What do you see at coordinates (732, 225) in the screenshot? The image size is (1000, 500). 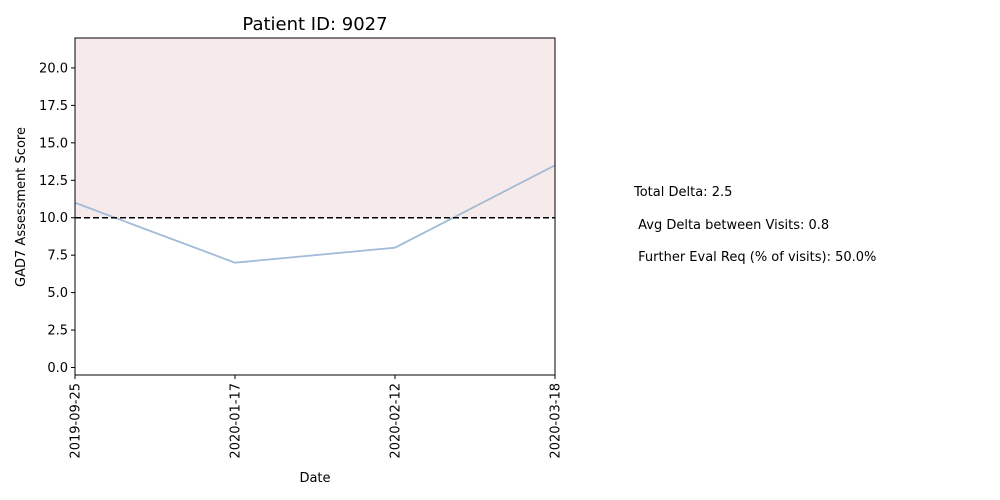 I see `avg-delta-text: Avg Delta between Visits: 0.8` at bounding box center [732, 225].